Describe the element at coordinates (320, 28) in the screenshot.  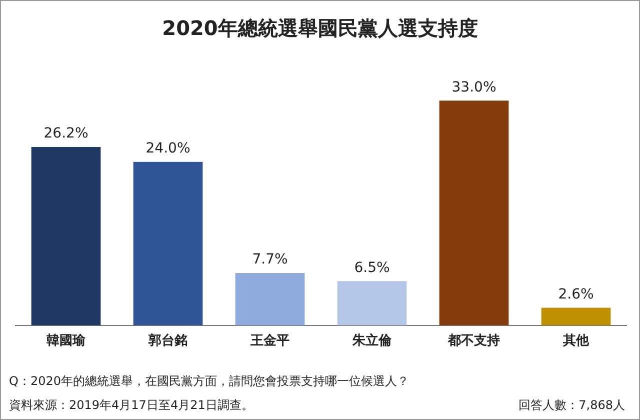
I see `chart-title: 2020年總統選舉國民黨人選支持度` at that location.